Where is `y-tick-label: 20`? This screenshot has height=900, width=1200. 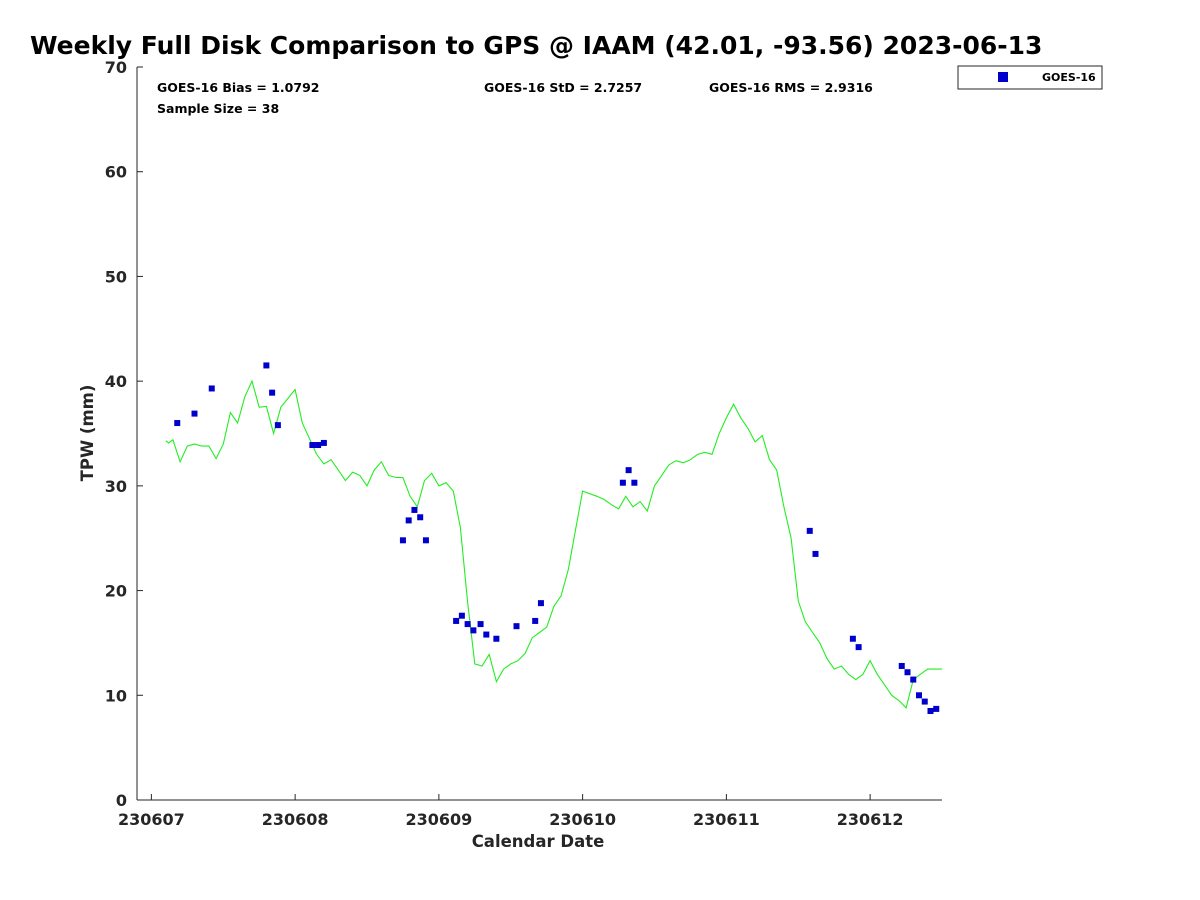 y-tick-label: 20 is located at coordinates (116, 591).